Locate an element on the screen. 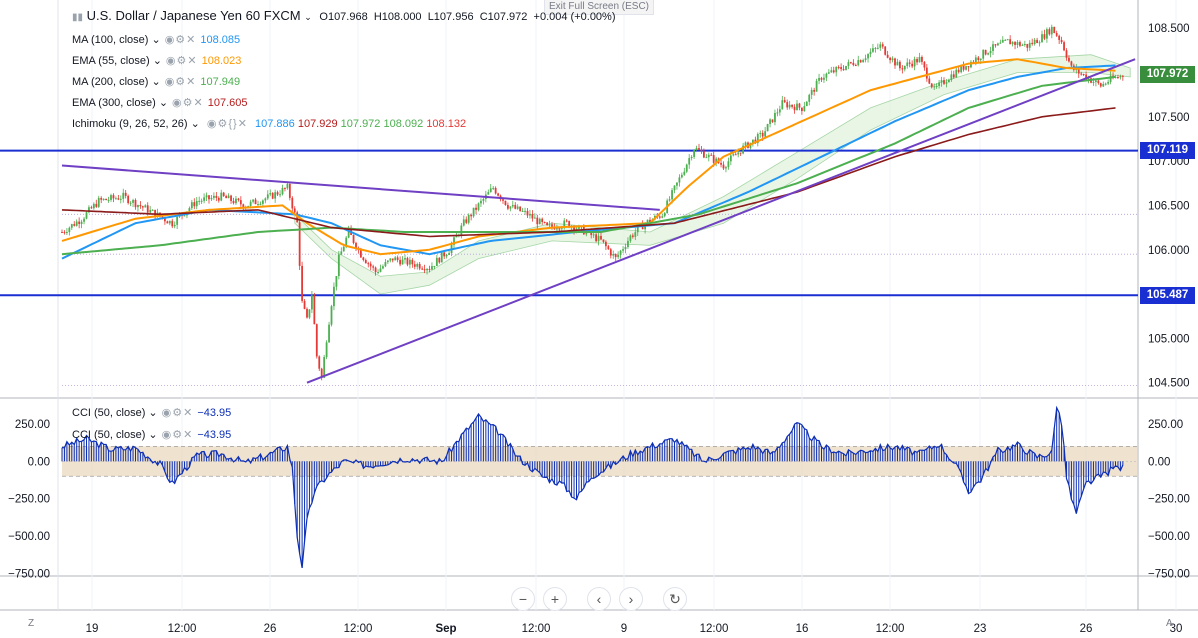 Image resolution: width=1198 pixels, height=638 pixels. collapse-icon: ▮▮ is located at coordinates (78, 17).